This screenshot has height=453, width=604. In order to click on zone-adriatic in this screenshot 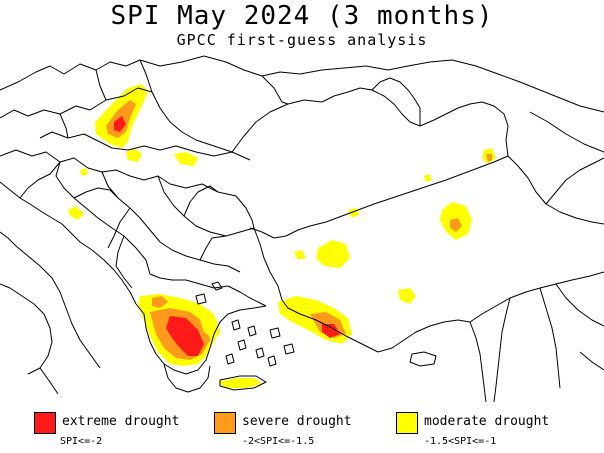, I will do `click(76, 213)`.